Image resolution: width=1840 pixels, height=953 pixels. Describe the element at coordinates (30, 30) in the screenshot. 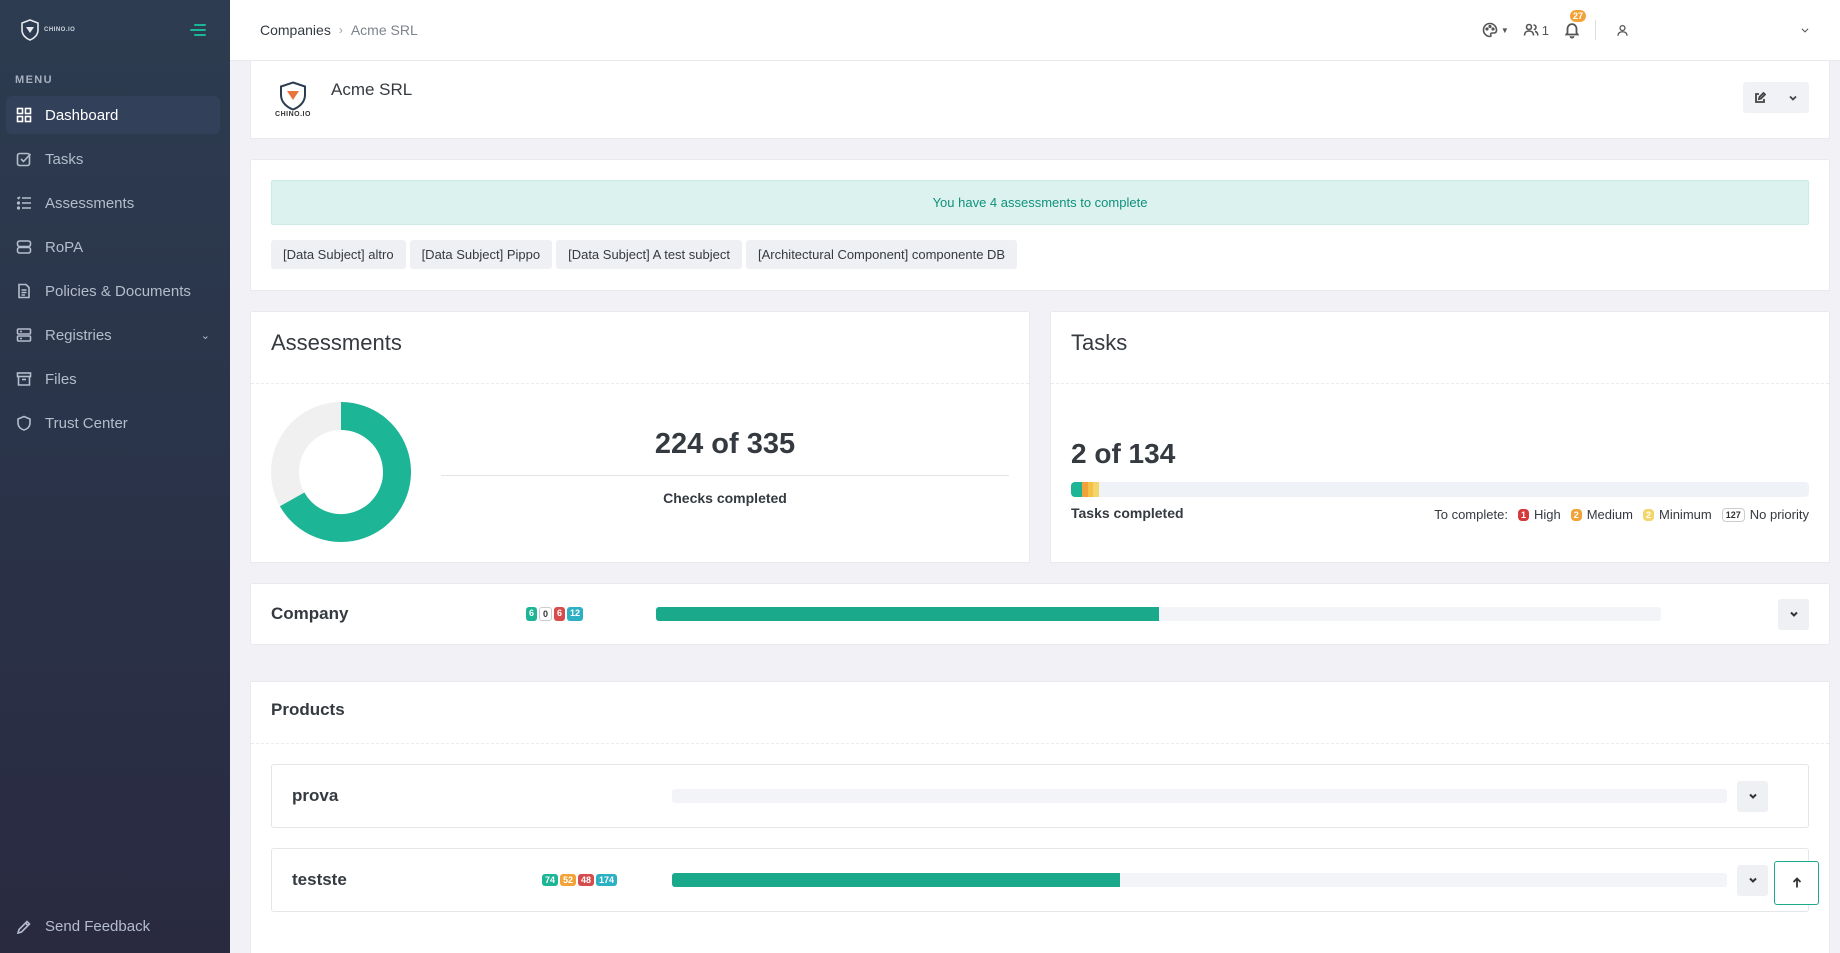

I see `shield-logo-icon` at that location.